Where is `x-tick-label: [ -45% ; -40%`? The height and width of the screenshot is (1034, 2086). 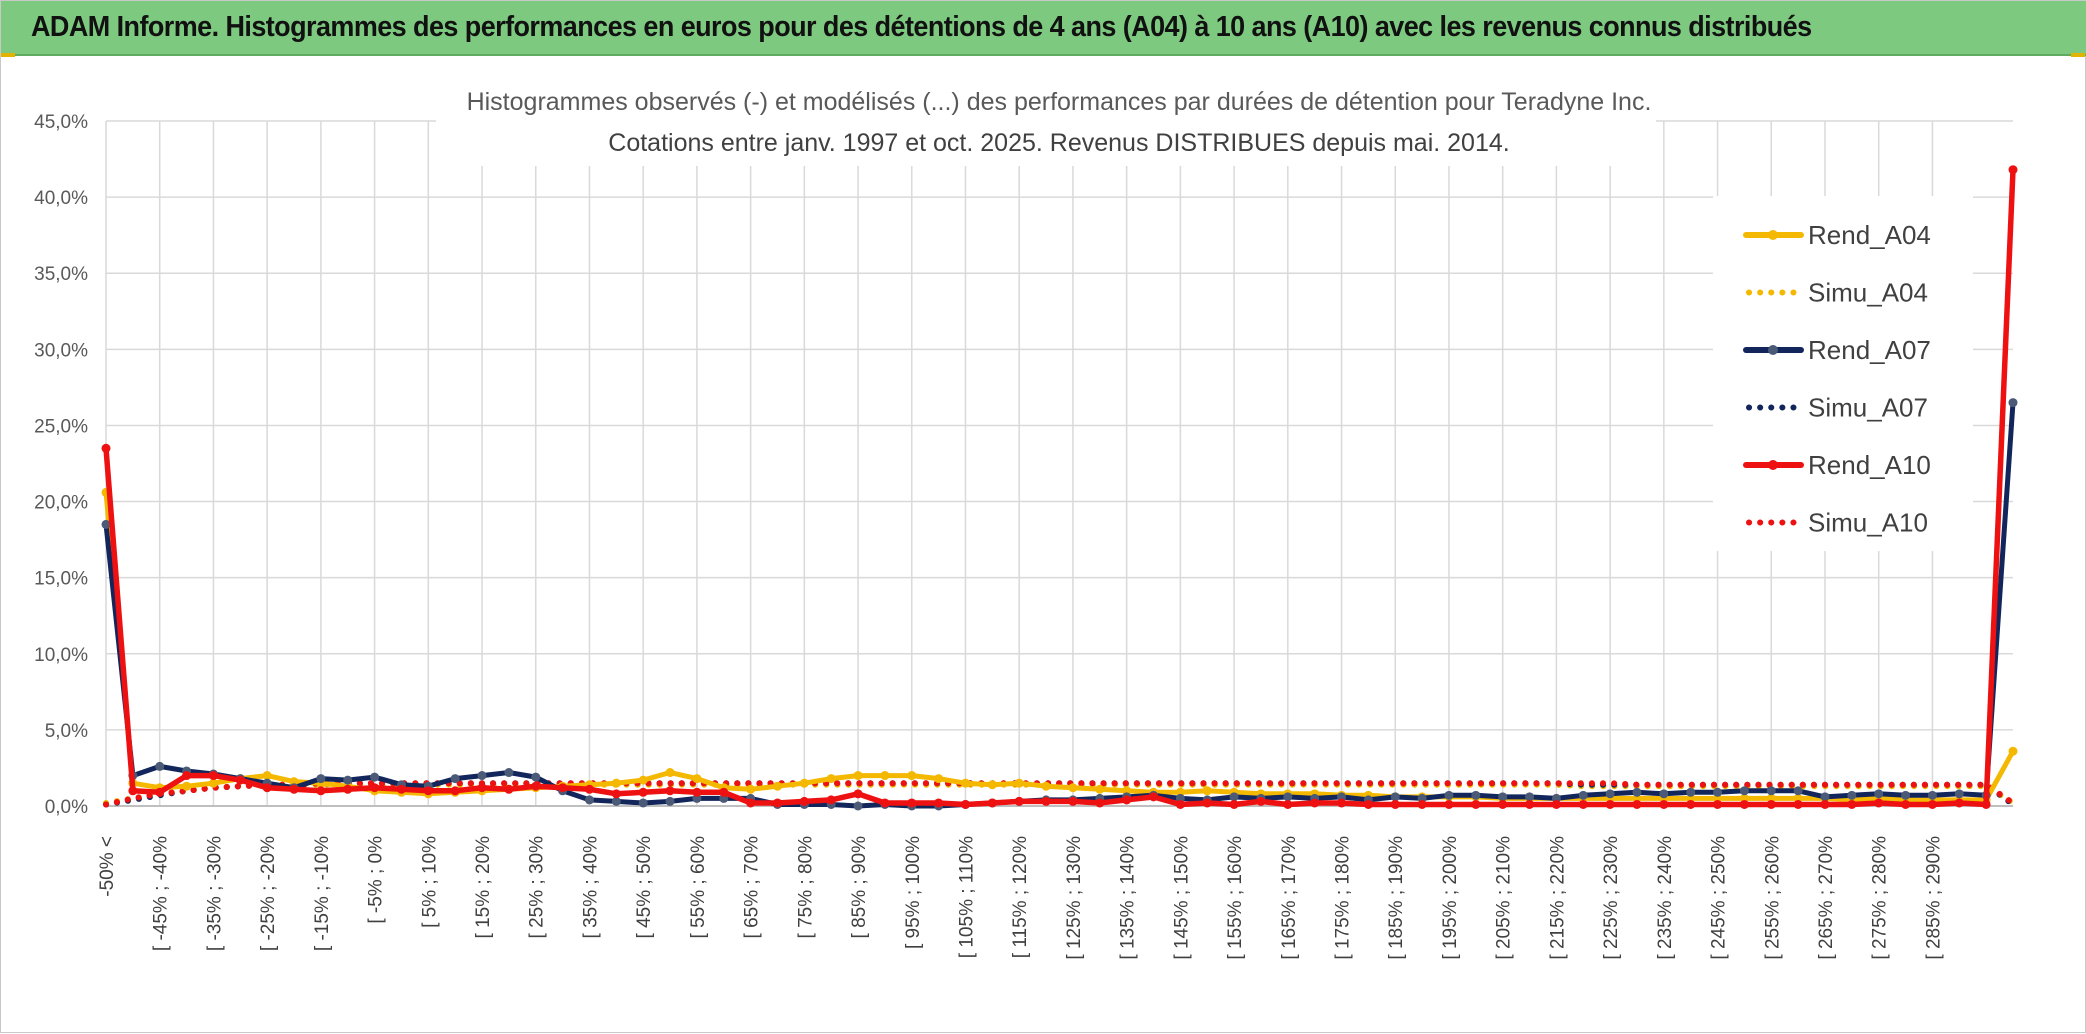 x-tick-label: [ -45% ; -40% is located at coordinates (161, 893).